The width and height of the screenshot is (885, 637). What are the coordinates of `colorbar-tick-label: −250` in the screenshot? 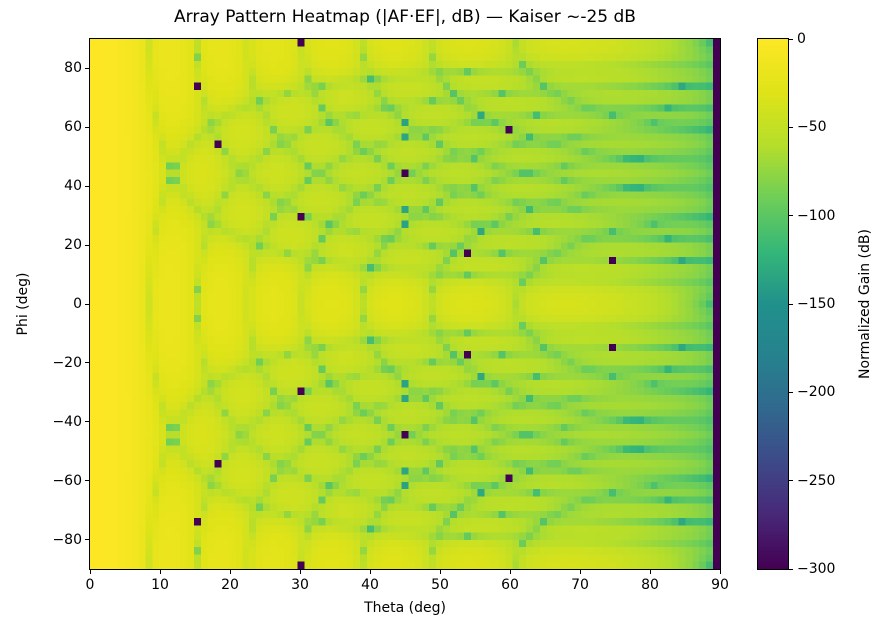 It's located at (816, 480).